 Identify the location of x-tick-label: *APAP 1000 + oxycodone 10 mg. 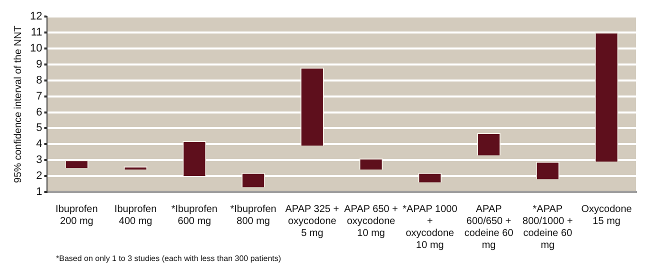
(430, 227).